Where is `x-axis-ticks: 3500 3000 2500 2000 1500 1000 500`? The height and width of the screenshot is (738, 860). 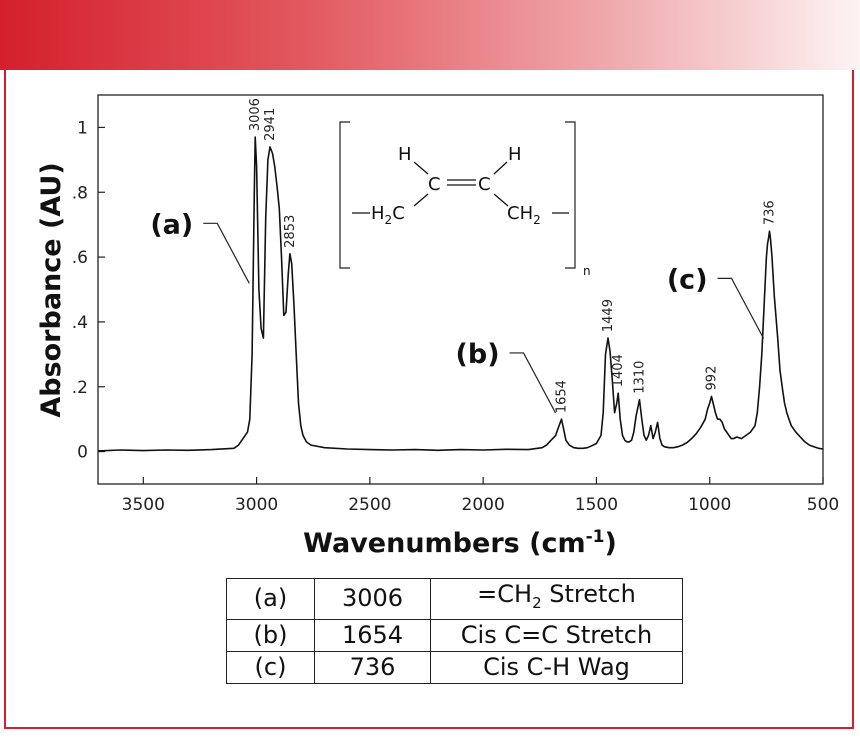
x-axis-ticks: 3500 3000 2500 2000 1500 1000 500 is located at coordinates (480, 496).